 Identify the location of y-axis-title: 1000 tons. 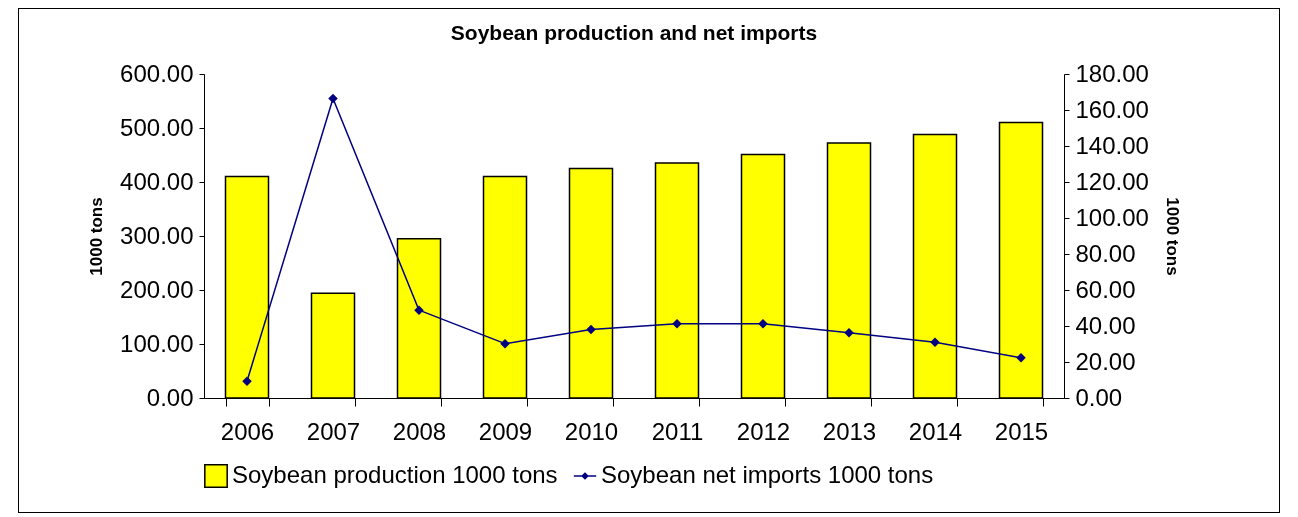
(97, 236).